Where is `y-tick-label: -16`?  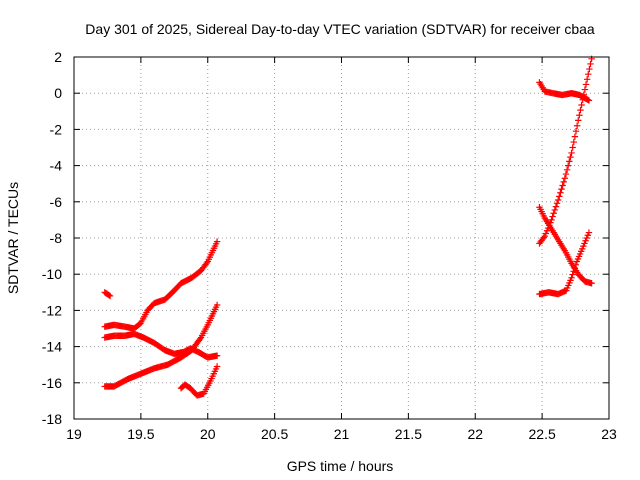 y-tick-label: -16 is located at coordinates (52, 383).